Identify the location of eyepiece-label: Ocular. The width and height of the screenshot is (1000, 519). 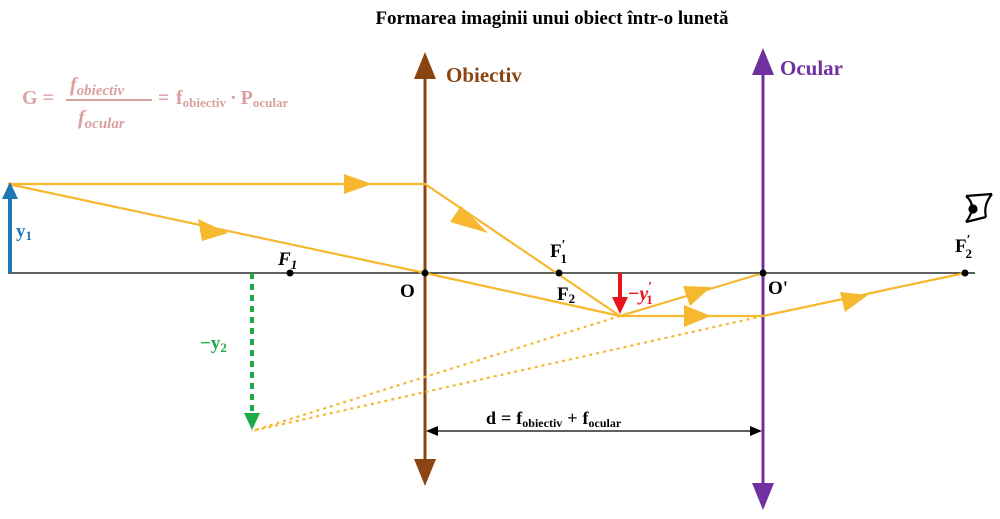
(811, 68).